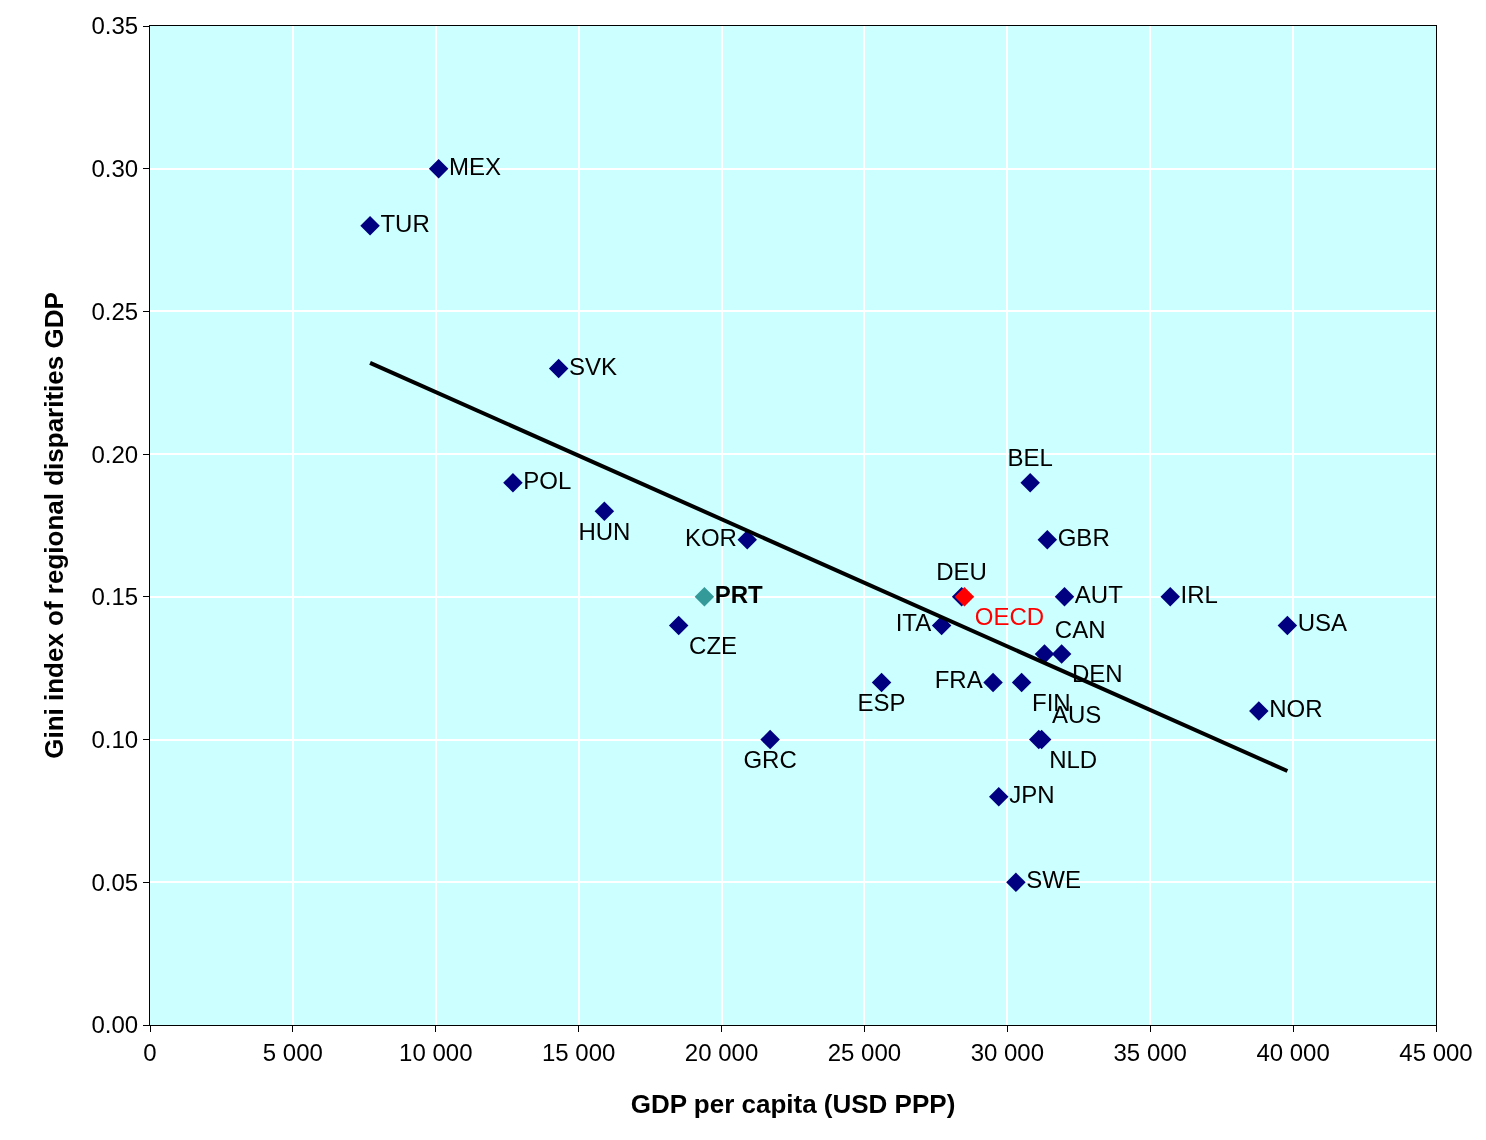  I want to click on x-tick-label: 0, so click(150, 1052).